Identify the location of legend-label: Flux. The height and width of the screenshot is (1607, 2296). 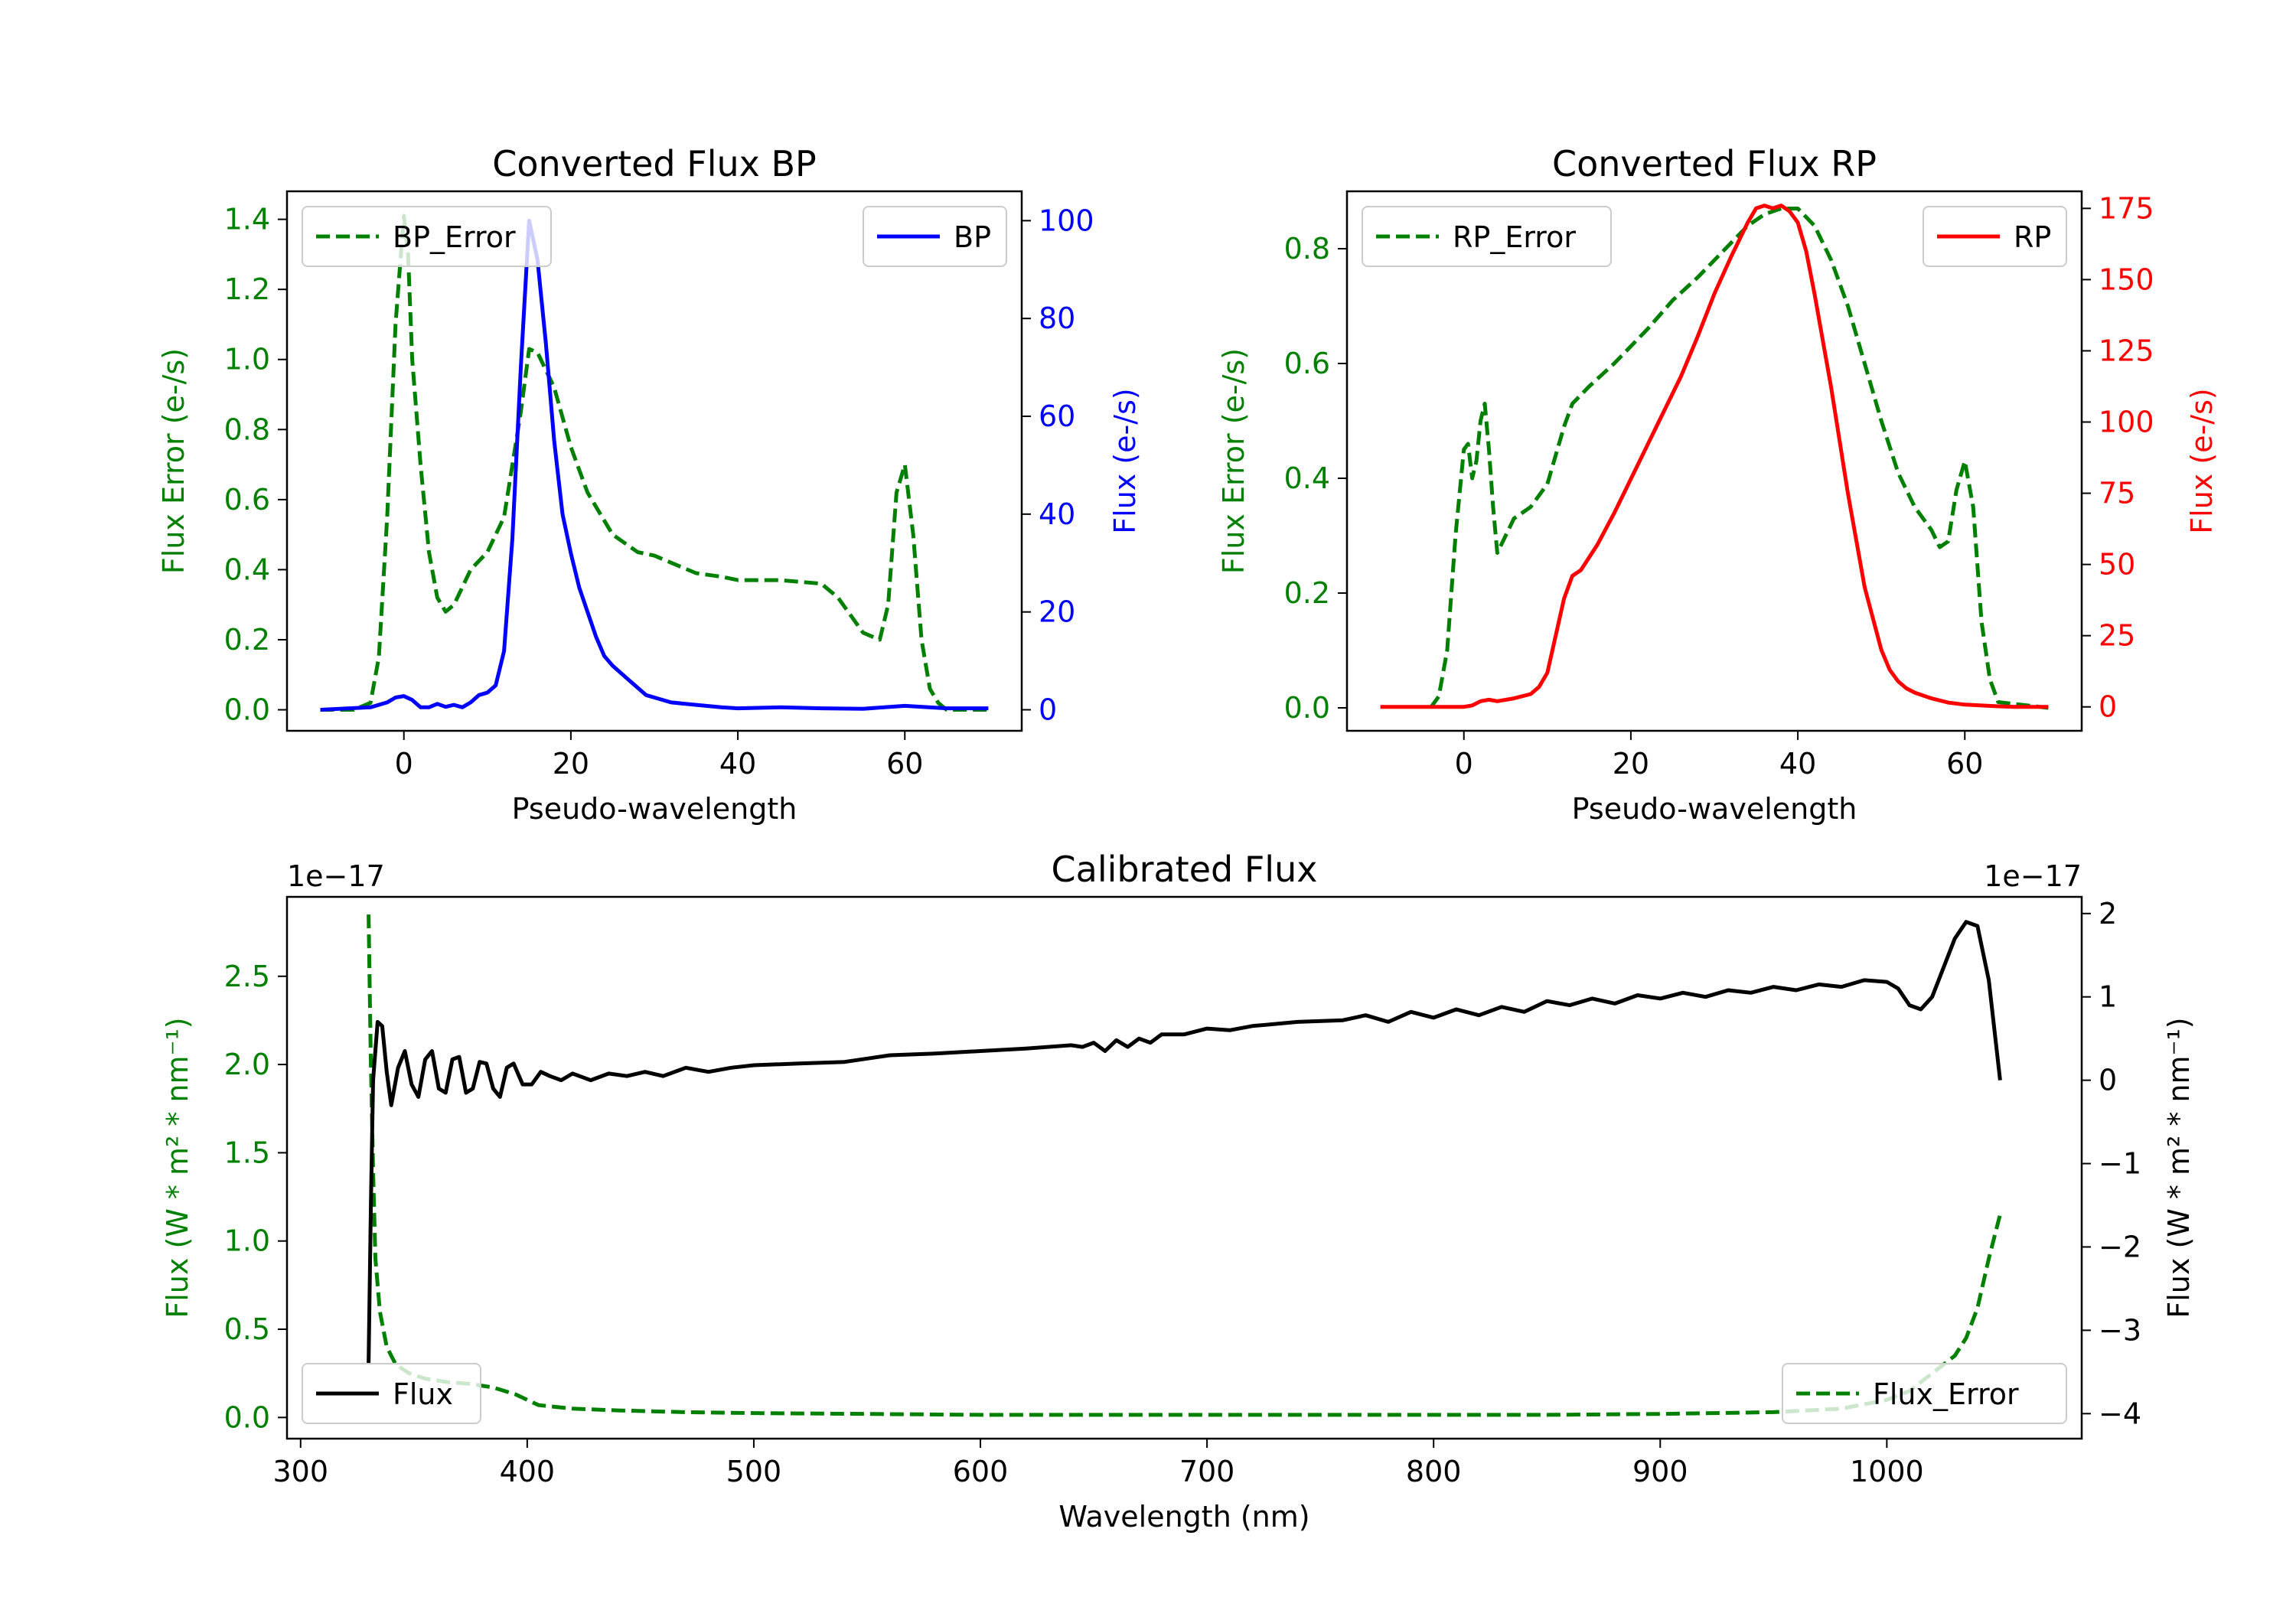
(423, 1394).